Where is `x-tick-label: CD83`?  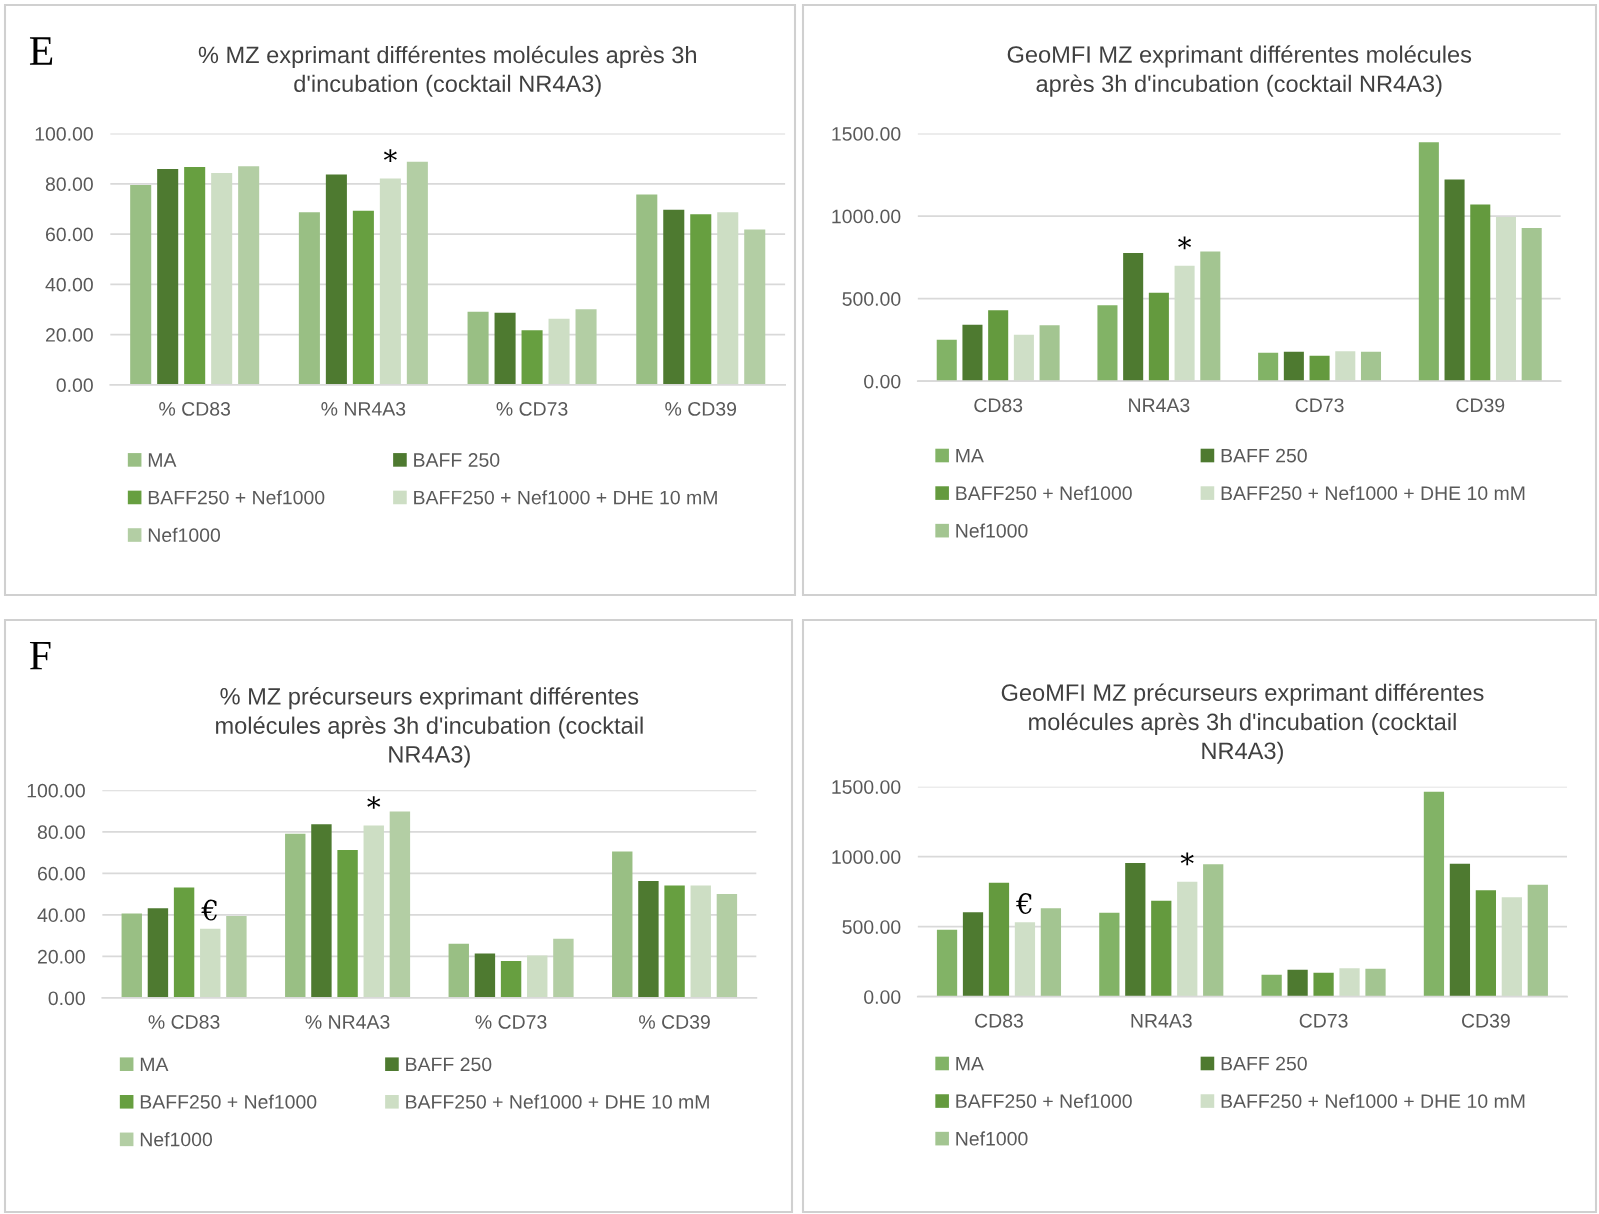
x-tick-label: CD83 is located at coordinates (998, 405).